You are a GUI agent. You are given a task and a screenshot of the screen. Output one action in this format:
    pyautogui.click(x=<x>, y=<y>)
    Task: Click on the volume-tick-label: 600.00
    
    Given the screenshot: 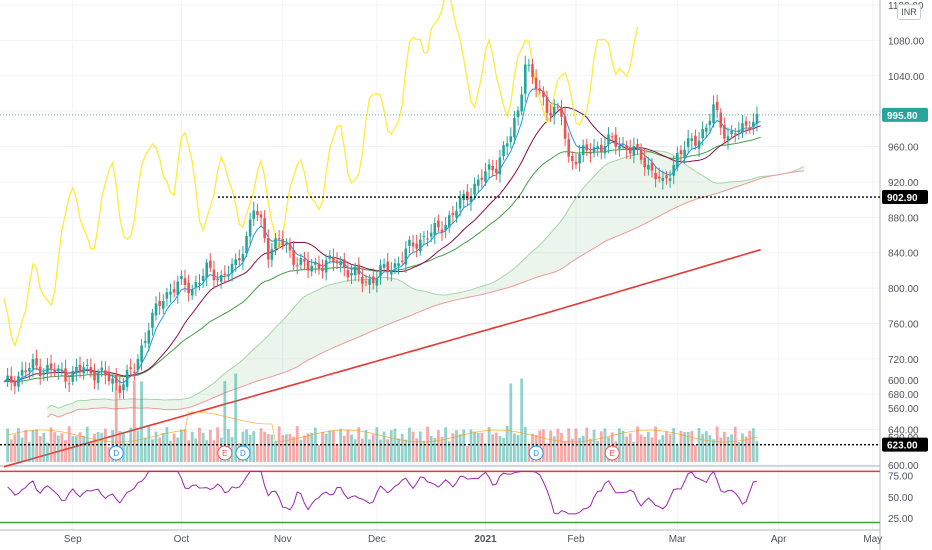 What is the action you would take?
    pyautogui.click(x=903, y=381)
    